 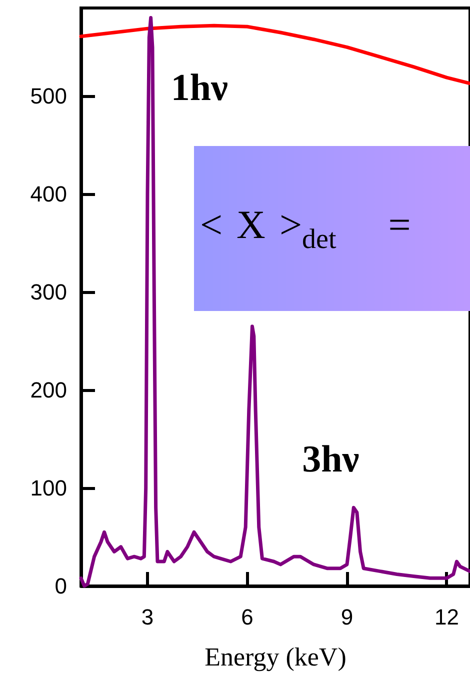 What do you see at coordinates (275, 657) in the screenshot?
I see `x-axis-title: Energy (keV)` at bounding box center [275, 657].